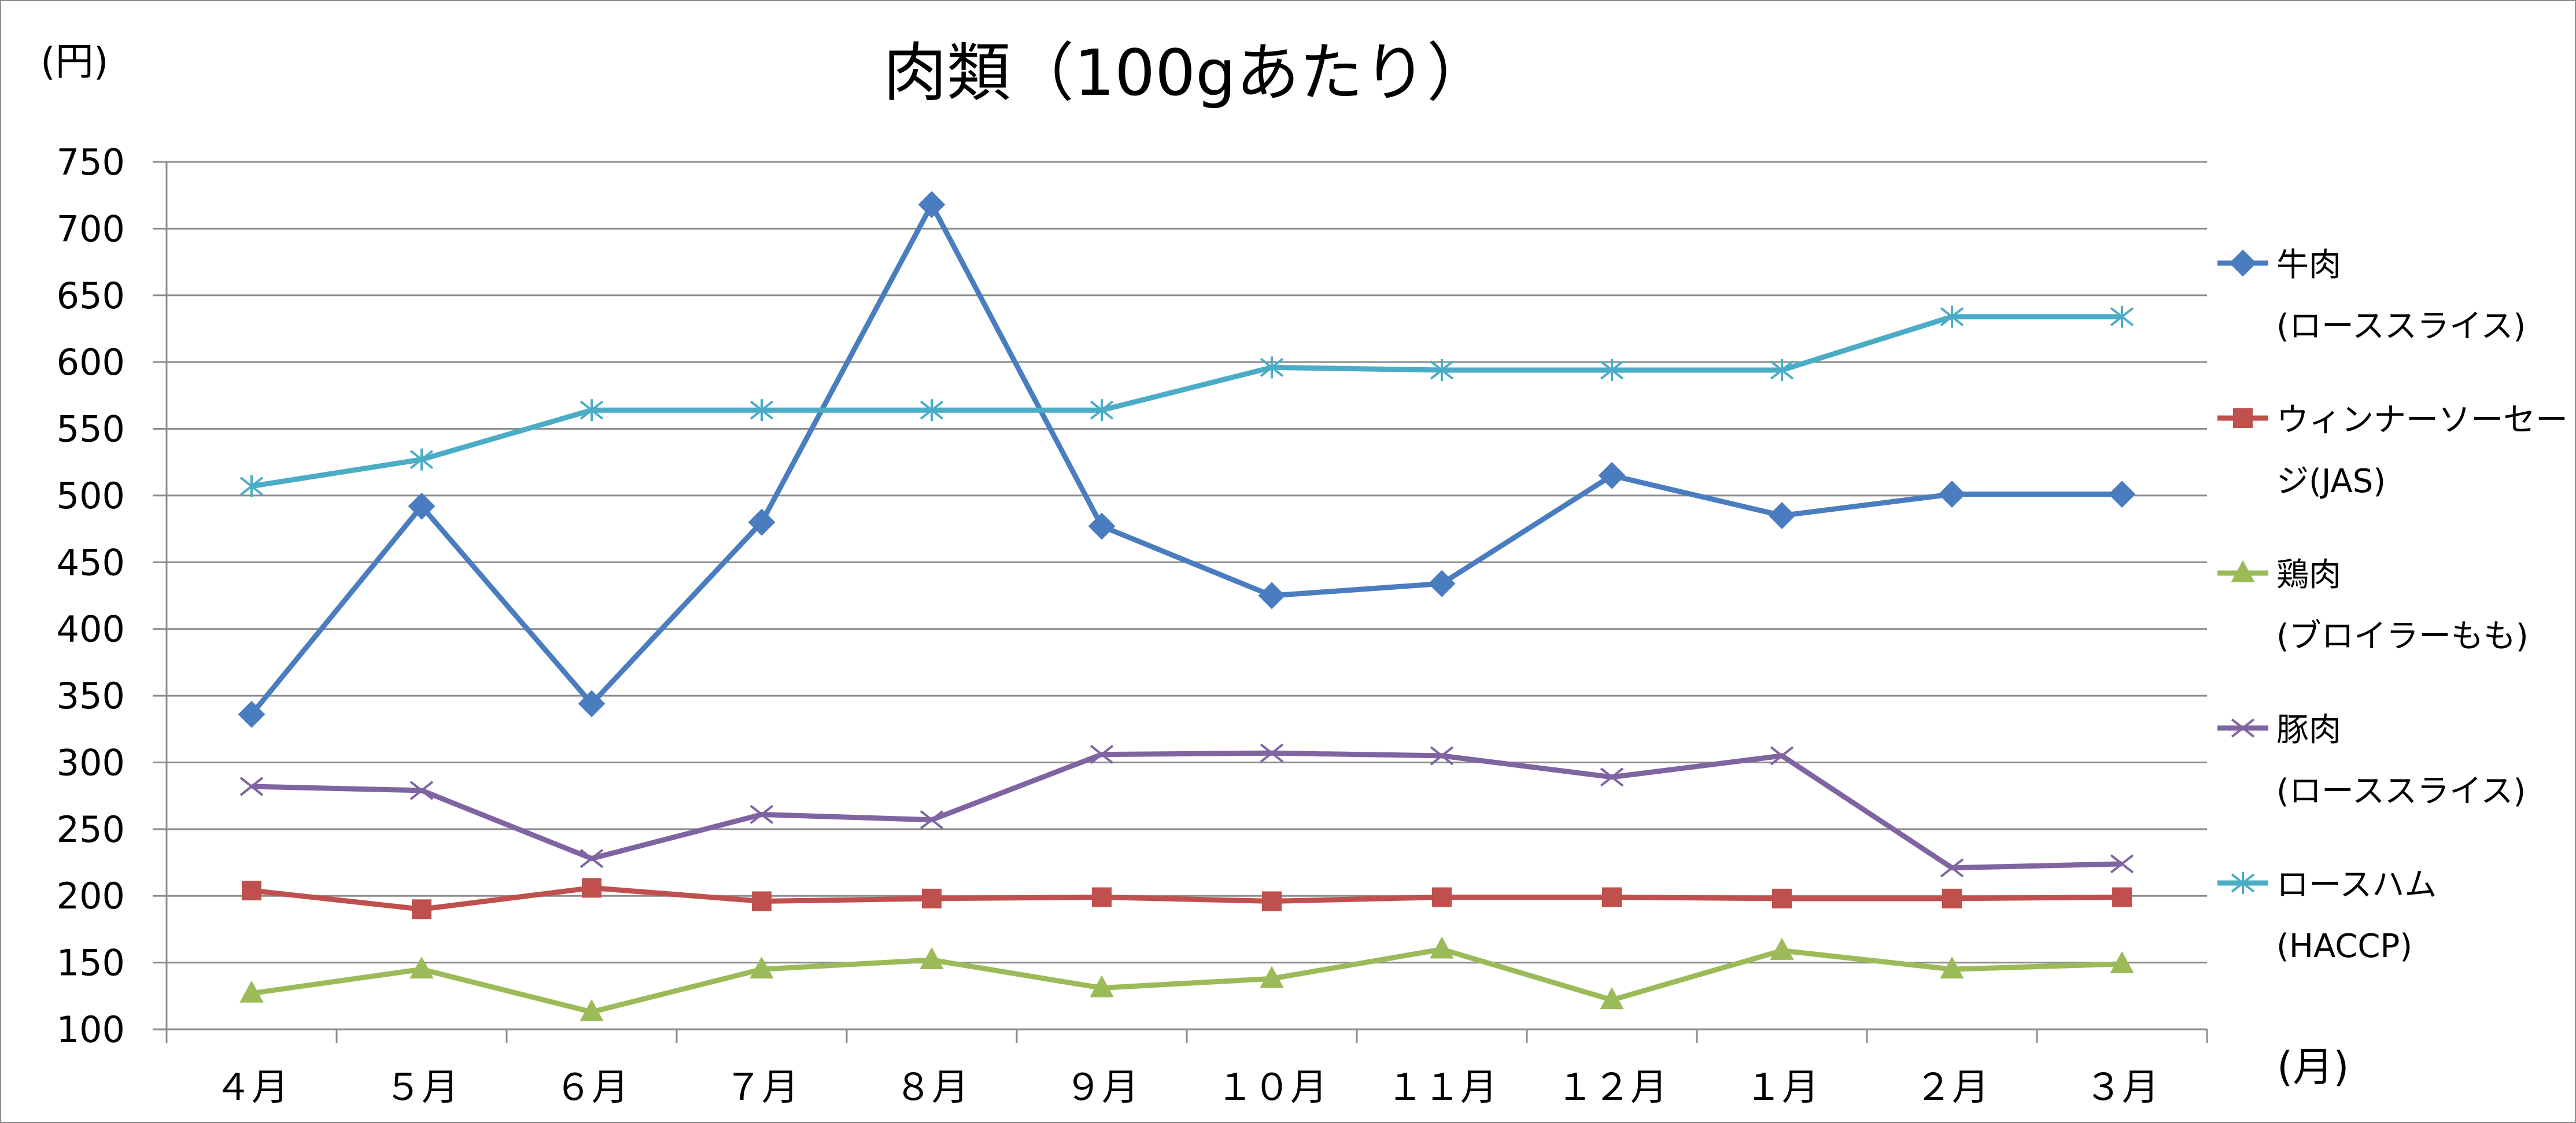  What do you see at coordinates (1271, 1087) in the screenshot?
I see `x-tick-label: １０月` at bounding box center [1271, 1087].